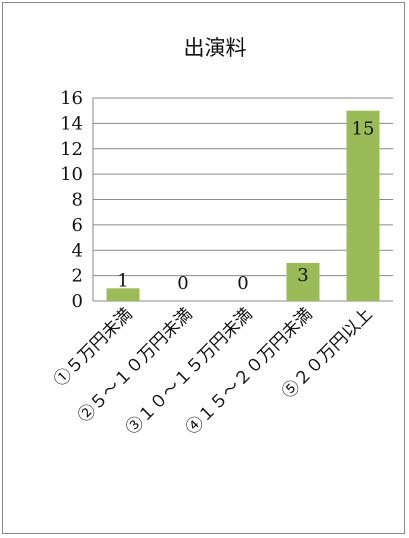 This screenshot has height=538, width=409. I want to click on y-tick-label: 6, so click(77, 225).